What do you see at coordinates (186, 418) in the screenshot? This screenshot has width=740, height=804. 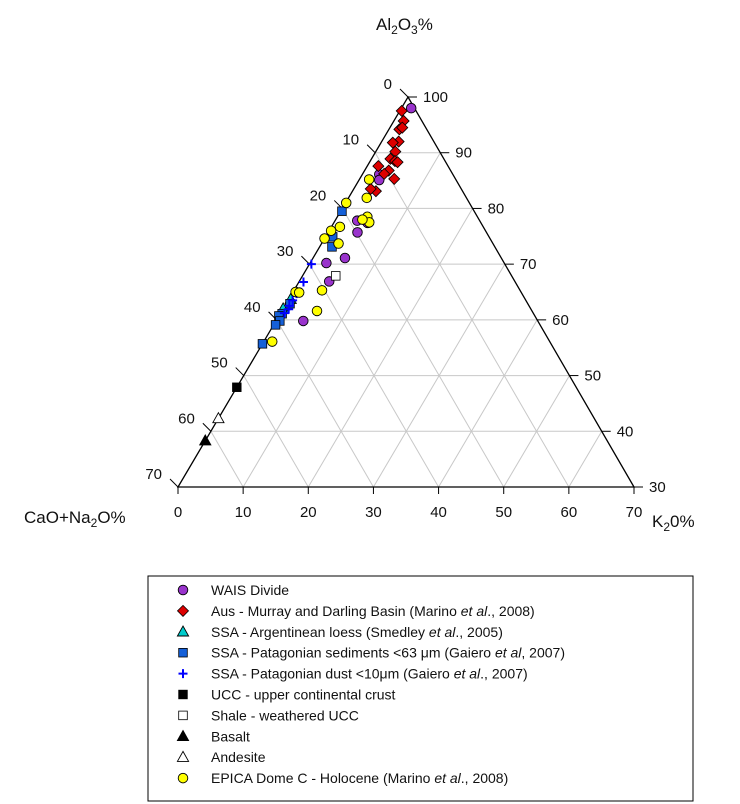 I see `tick-label-left: 60` at bounding box center [186, 418].